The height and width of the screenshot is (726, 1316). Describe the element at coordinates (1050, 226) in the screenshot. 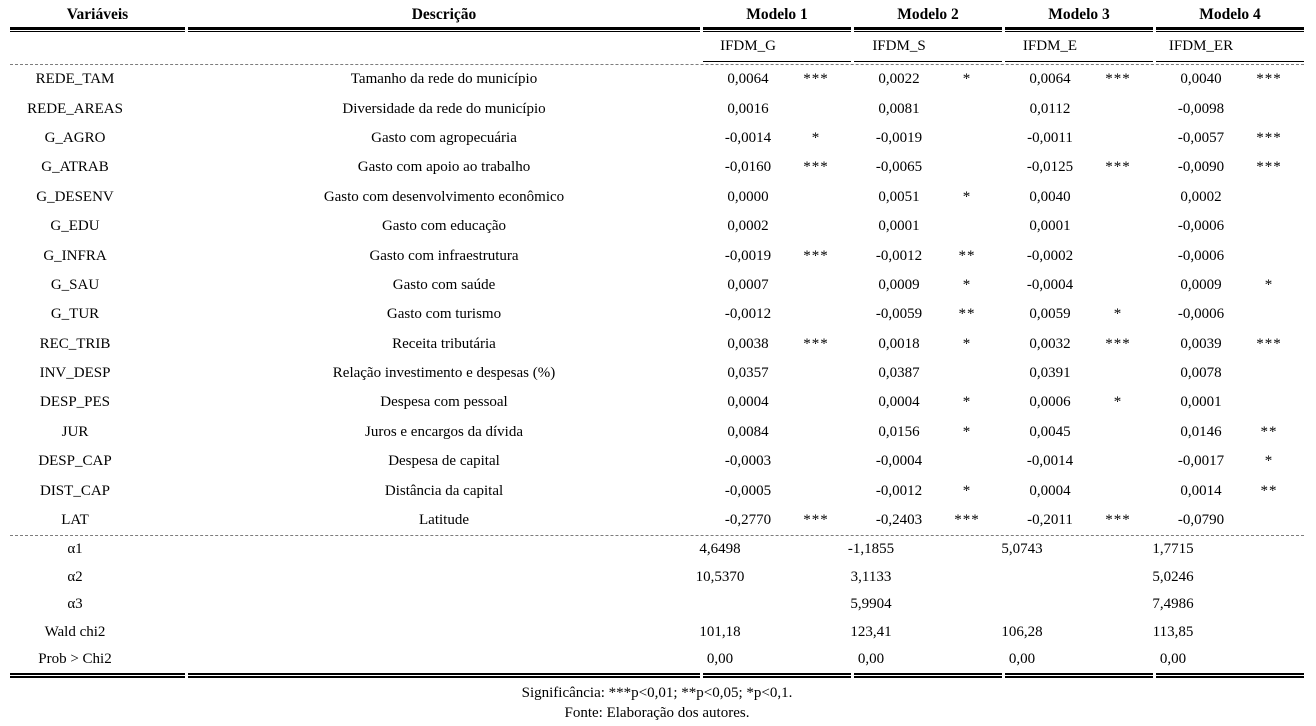

I see `coefficient-value: 0,0001` at that location.